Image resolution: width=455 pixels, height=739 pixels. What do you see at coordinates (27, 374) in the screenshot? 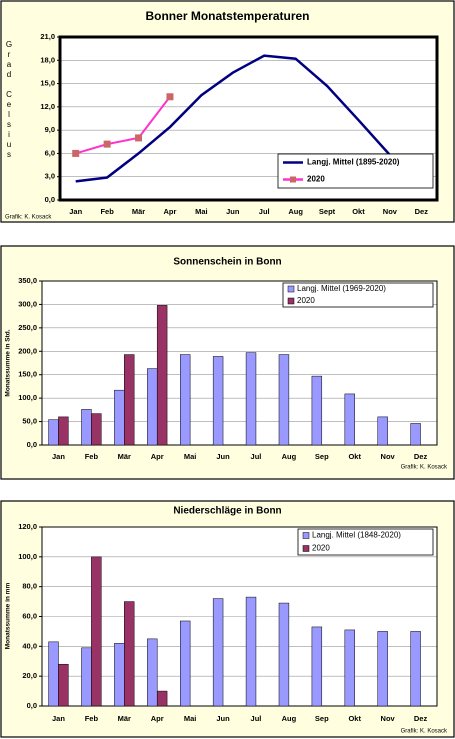
I see `y-tick-label: 150,0` at bounding box center [27, 374].